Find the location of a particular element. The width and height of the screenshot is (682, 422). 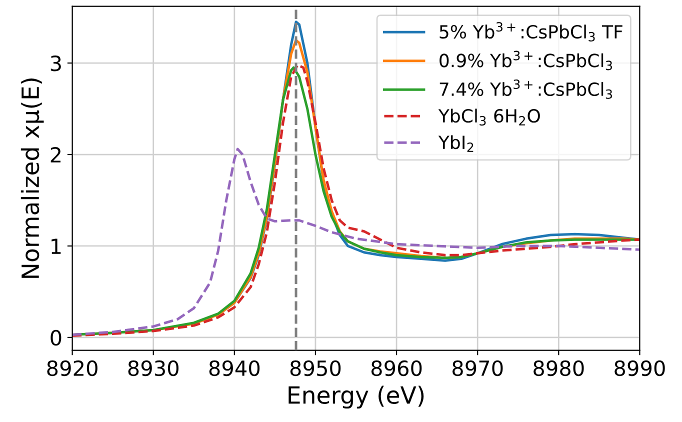

legend-label: YbI$_{2}$ is located at coordinates (456, 143).